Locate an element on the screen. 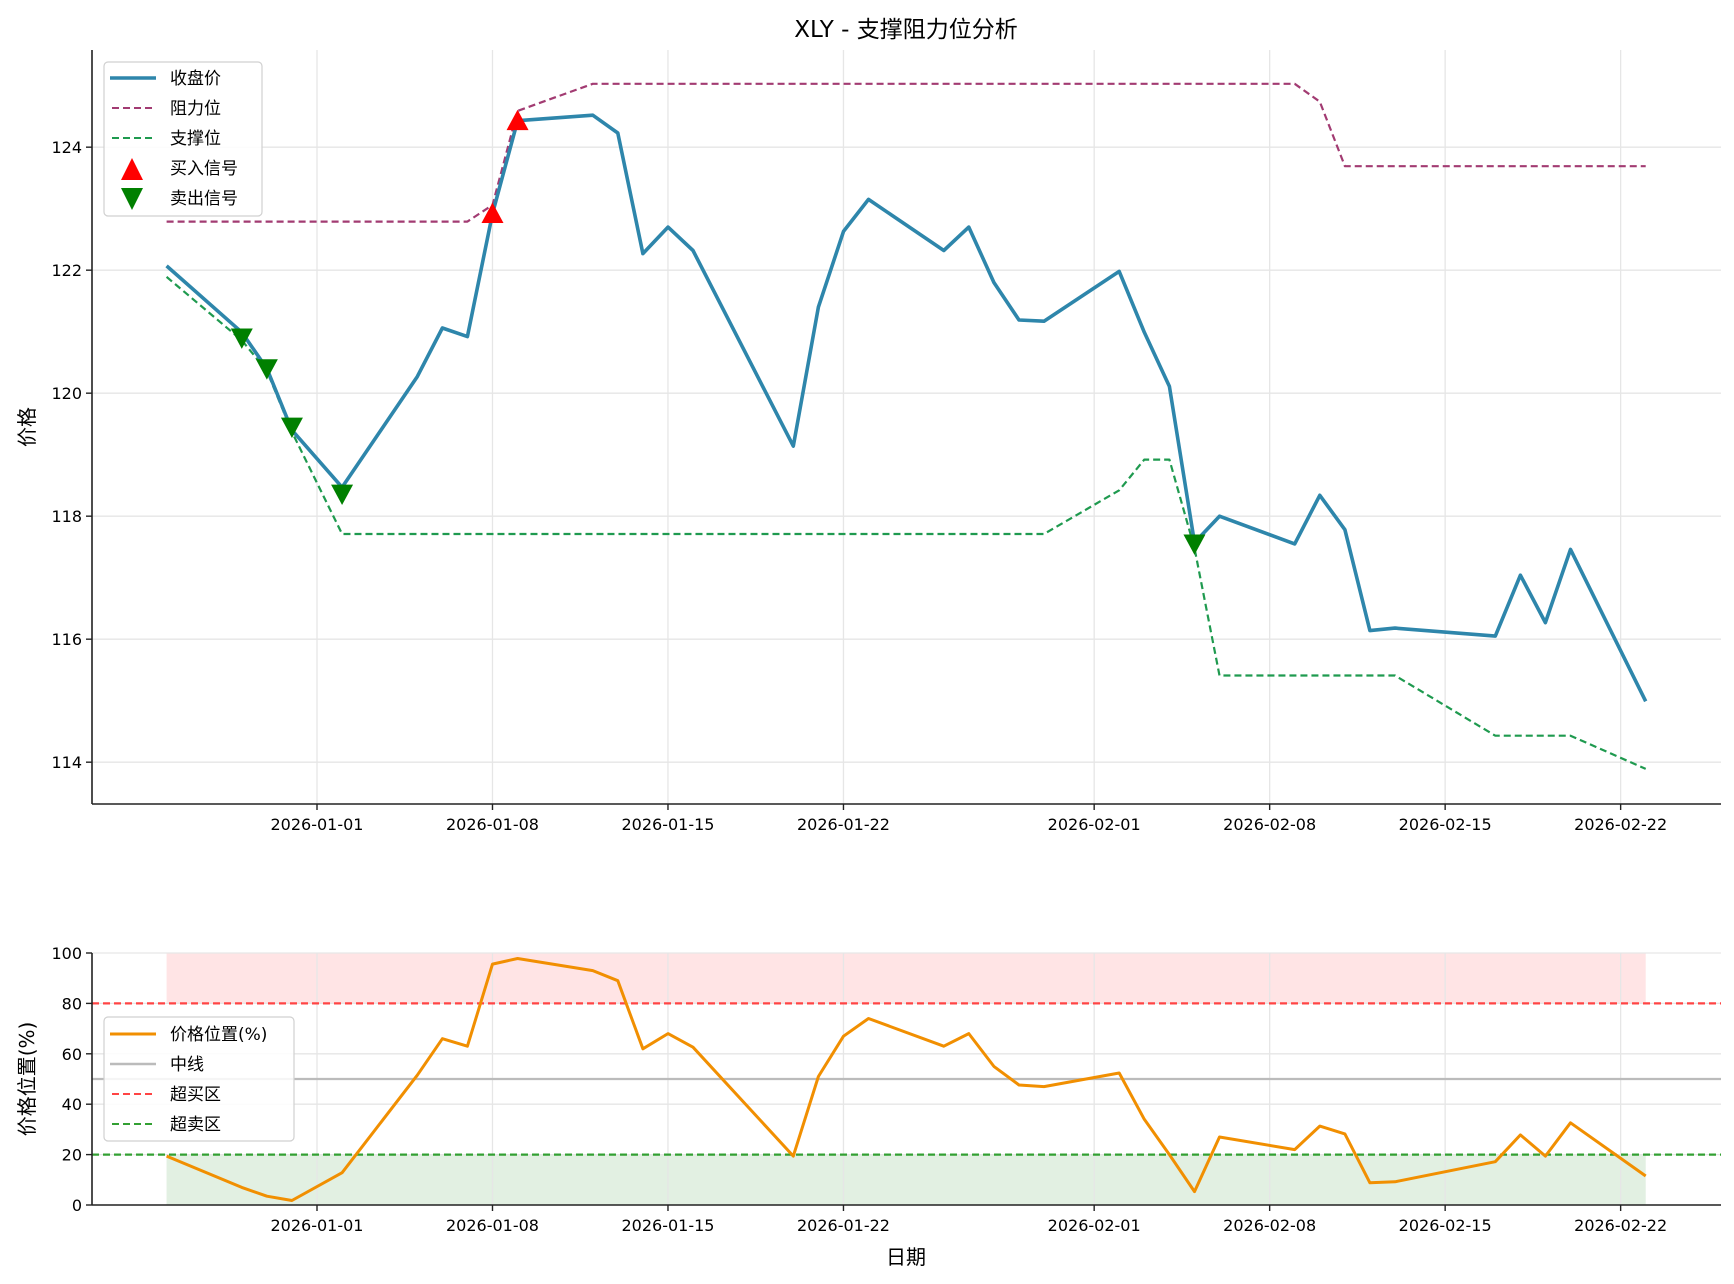 This screenshot has width=1734, height=1284. price-legend: 收盘价 阻力位 支撑位 买入信号 卖出信号 is located at coordinates (183, 139).